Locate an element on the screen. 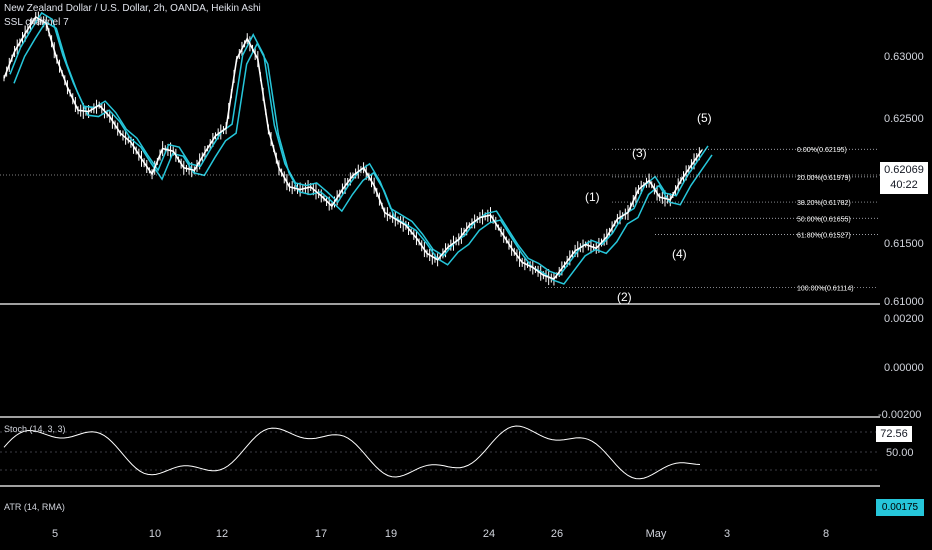 The height and width of the screenshot is (550, 932). time-tick: 3 is located at coordinates (727, 534).